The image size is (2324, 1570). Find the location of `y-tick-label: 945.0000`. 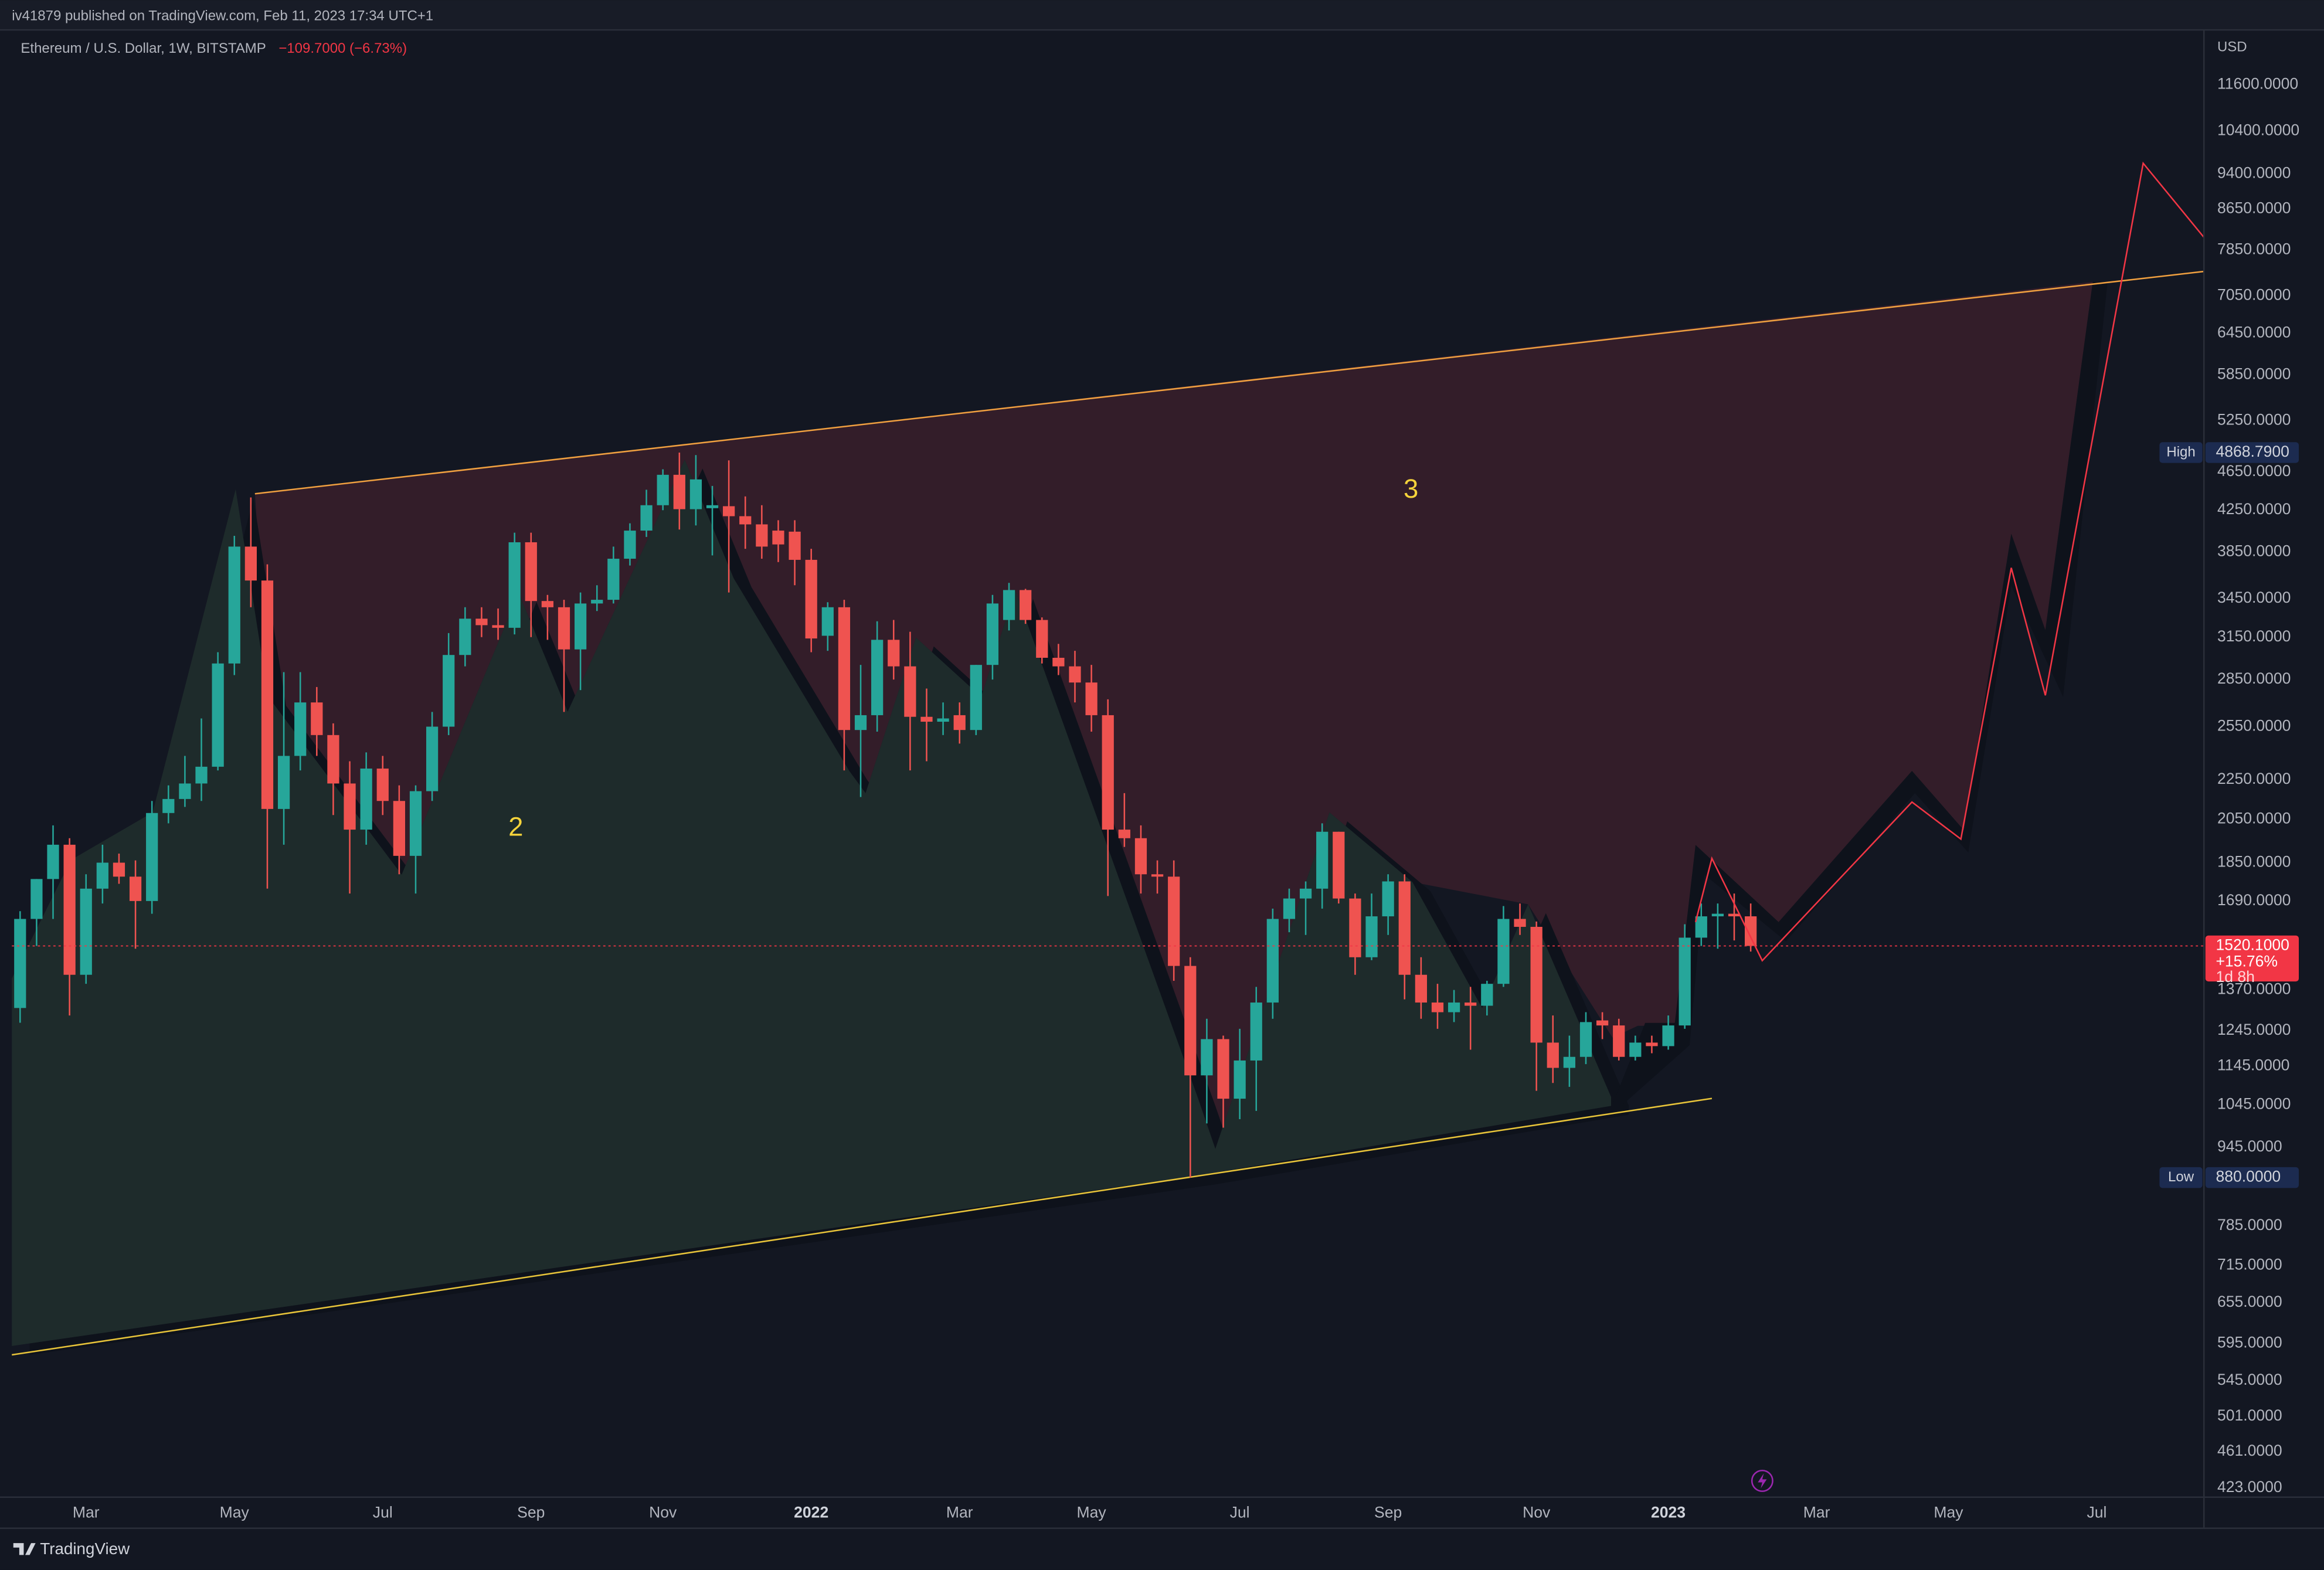

y-tick-label: 945.0000 is located at coordinates (2249, 1146).